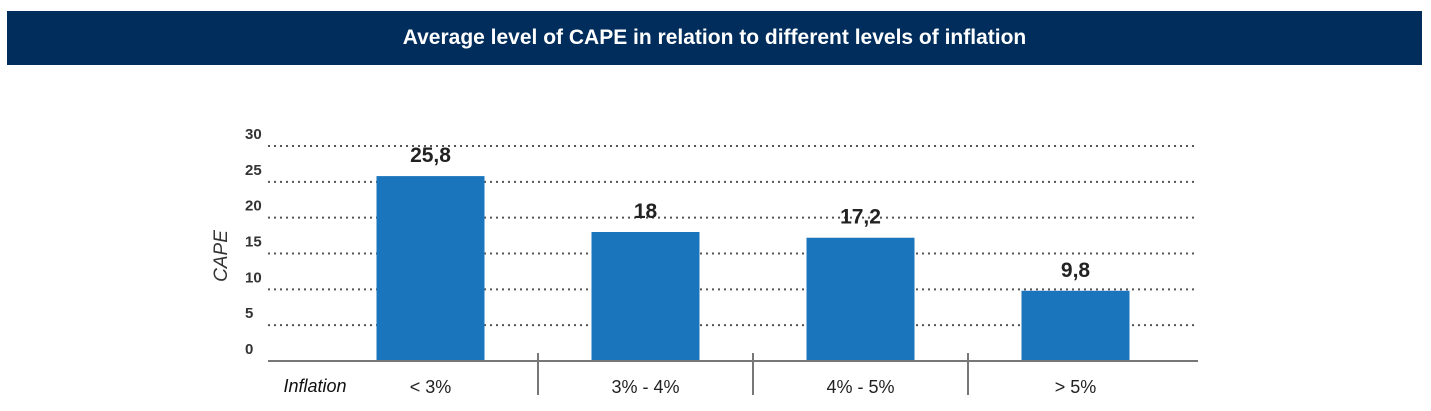 The image size is (1431, 411). I want to click on category-label: 3% - 4%, so click(645, 387).